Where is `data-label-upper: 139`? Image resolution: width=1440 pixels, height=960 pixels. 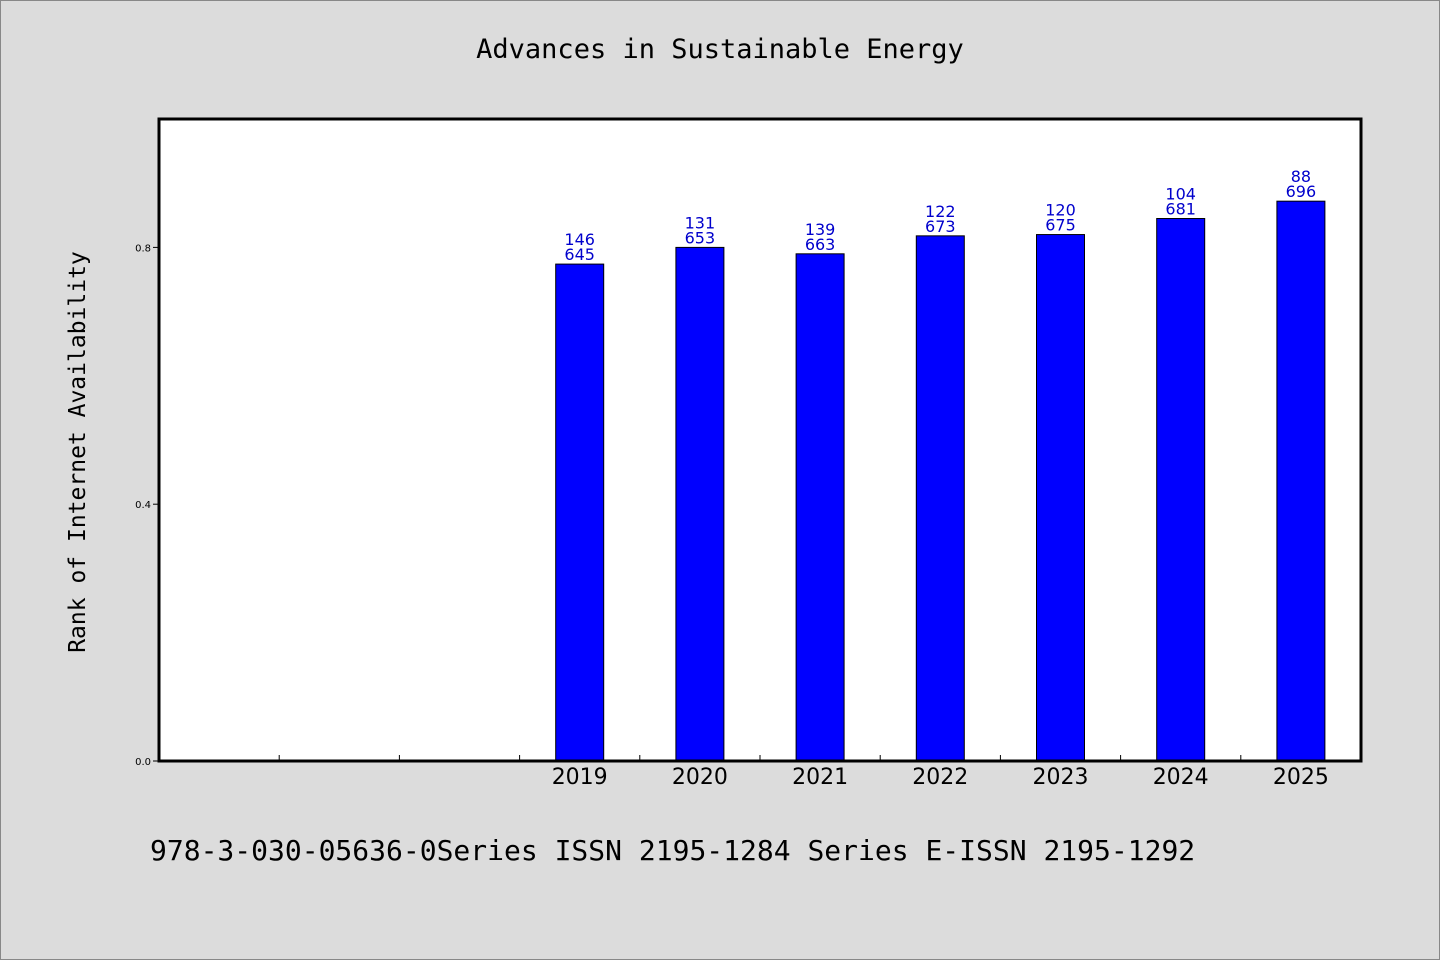
data-label-upper: 139 is located at coordinates (820, 229).